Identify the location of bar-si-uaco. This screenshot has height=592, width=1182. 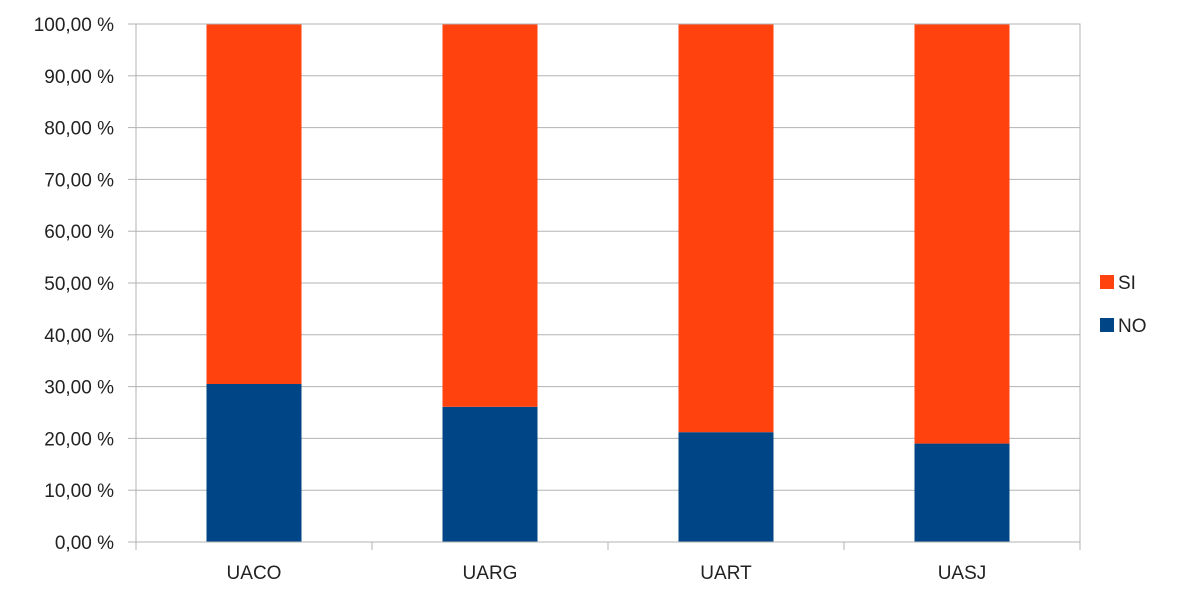
(254, 204).